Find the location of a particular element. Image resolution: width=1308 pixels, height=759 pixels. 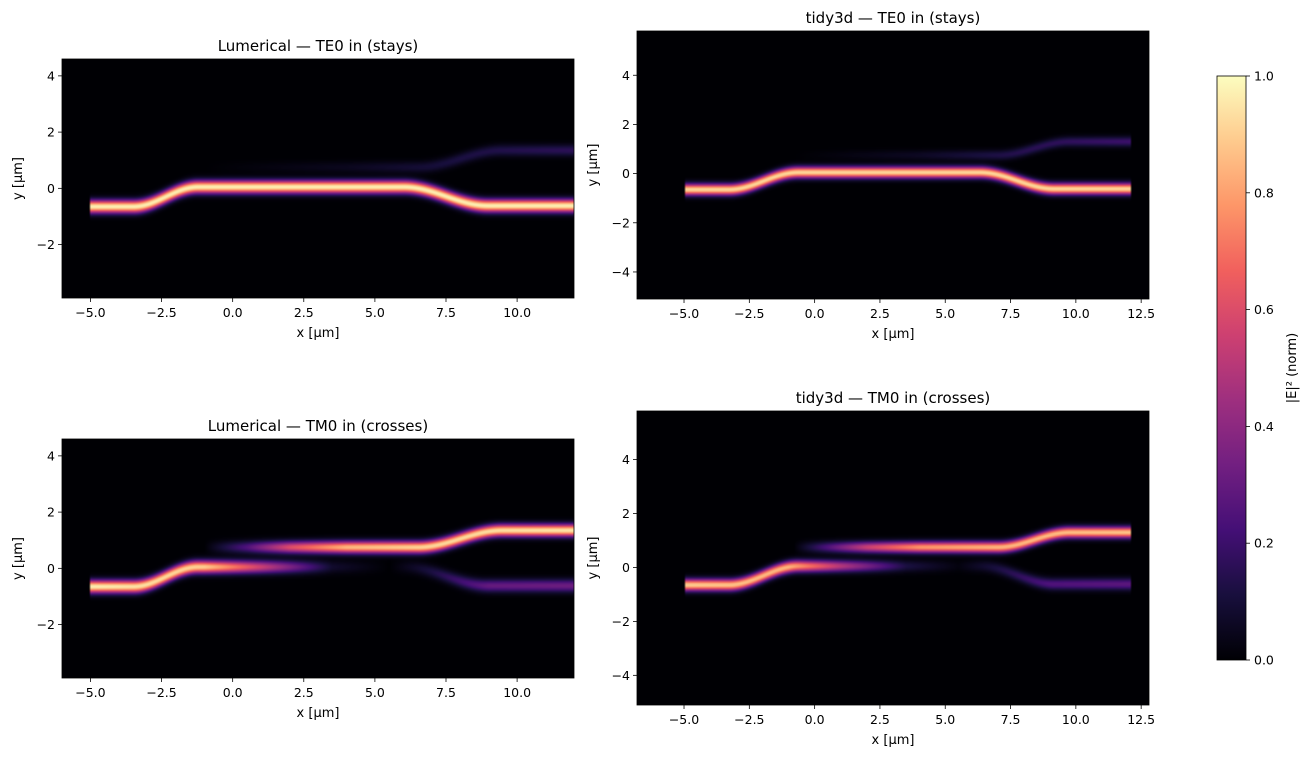

colorbar-tick-label: 0.0 is located at coordinates (1264, 660).